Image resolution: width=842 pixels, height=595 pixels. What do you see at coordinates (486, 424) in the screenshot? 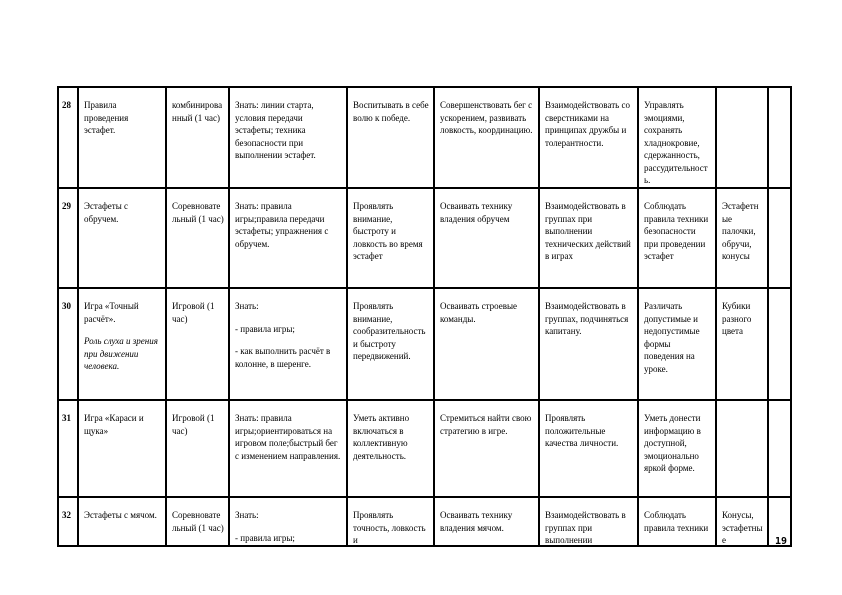
I see `subject-results-text: Стремиться найти свою стратегию в игре.` at bounding box center [486, 424].